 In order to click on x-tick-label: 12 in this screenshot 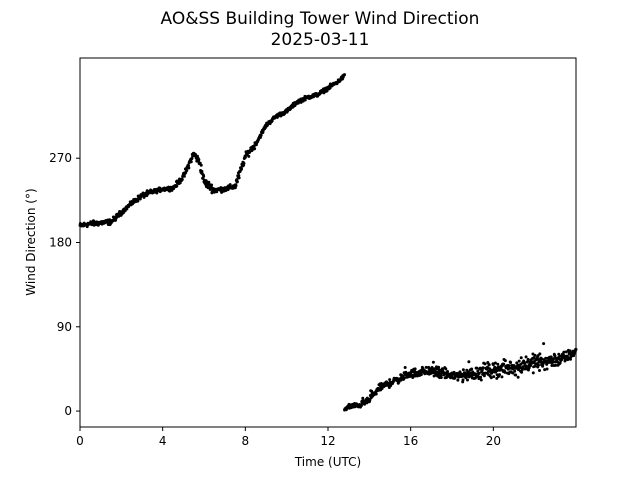, I will do `click(327, 441)`.